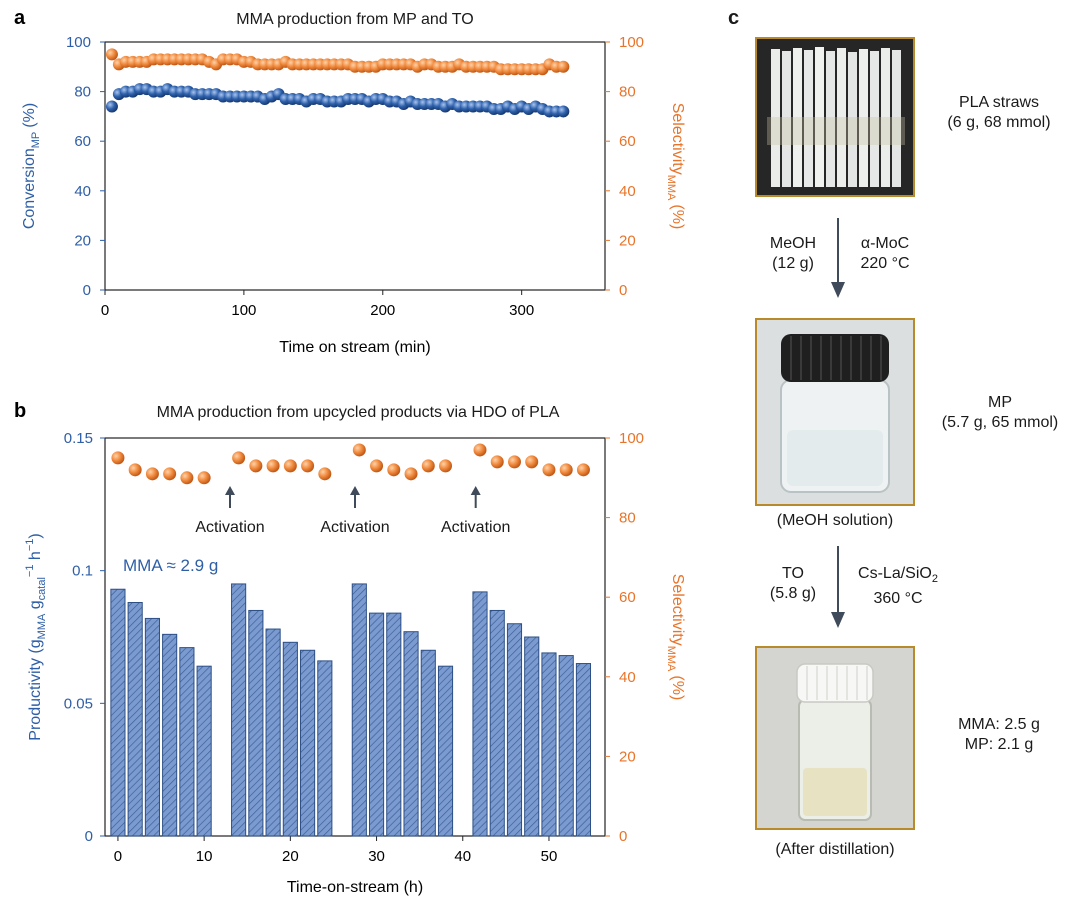  What do you see at coordinates (243, 310) in the screenshot?
I see `chart-a-xtick-label: 100` at bounding box center [243, 310].